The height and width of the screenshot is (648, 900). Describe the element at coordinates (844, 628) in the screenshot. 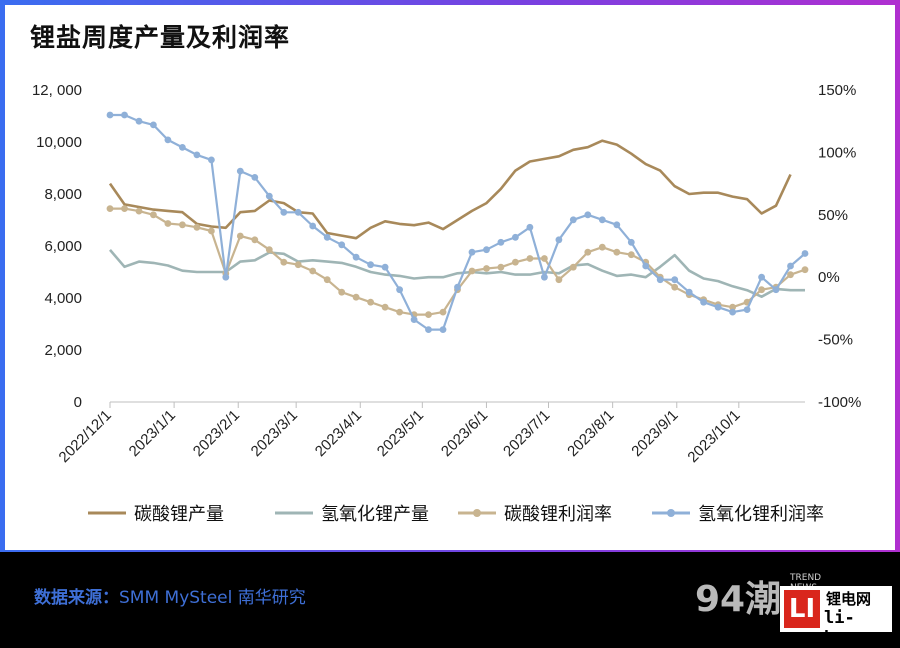

I see `brand-url: li-b.cn` at that location.